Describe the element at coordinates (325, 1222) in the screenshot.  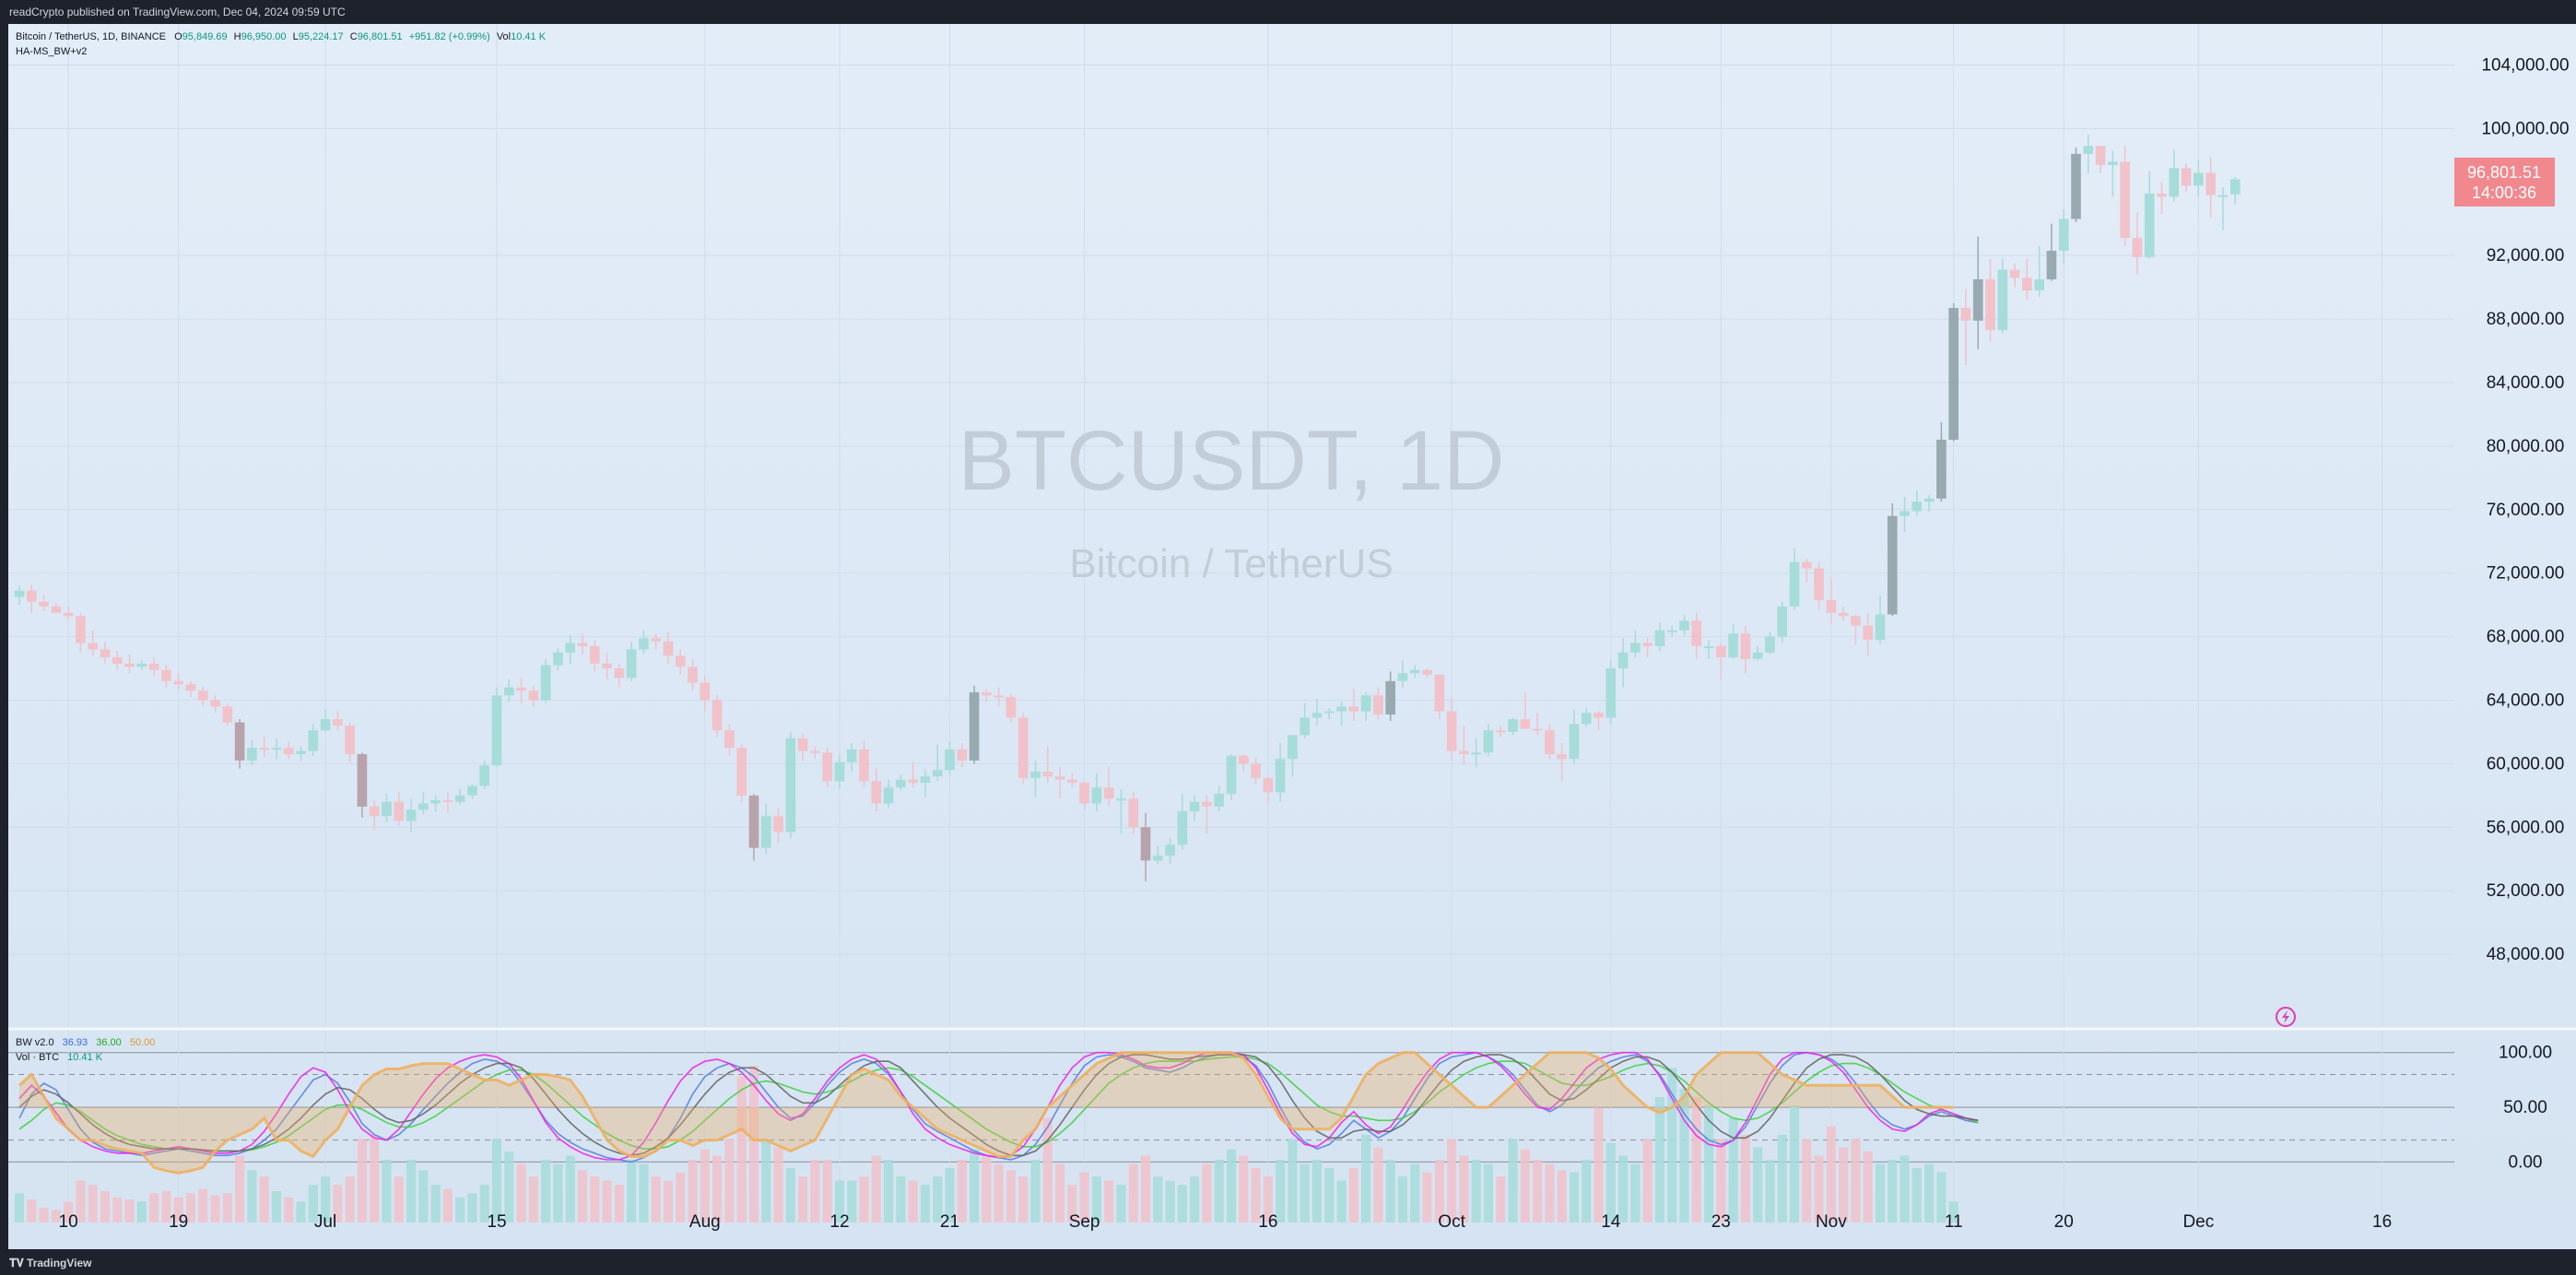
I see `x-tick-label: Jul` at that location.